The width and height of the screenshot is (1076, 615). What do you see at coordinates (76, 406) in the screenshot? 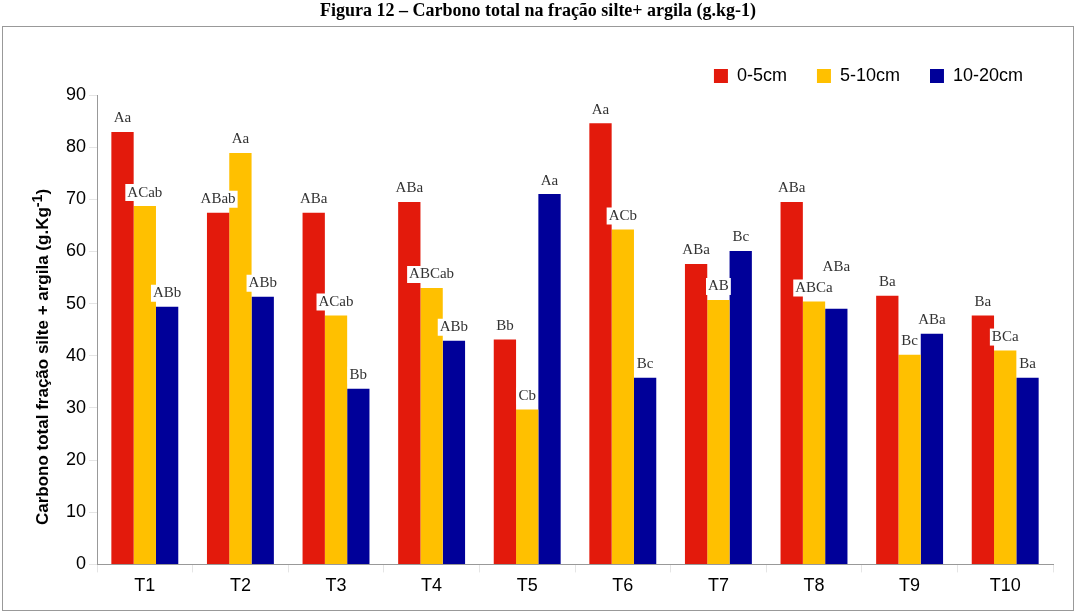
I see `y-tick-label: 30` at bounding box center [76, 406].